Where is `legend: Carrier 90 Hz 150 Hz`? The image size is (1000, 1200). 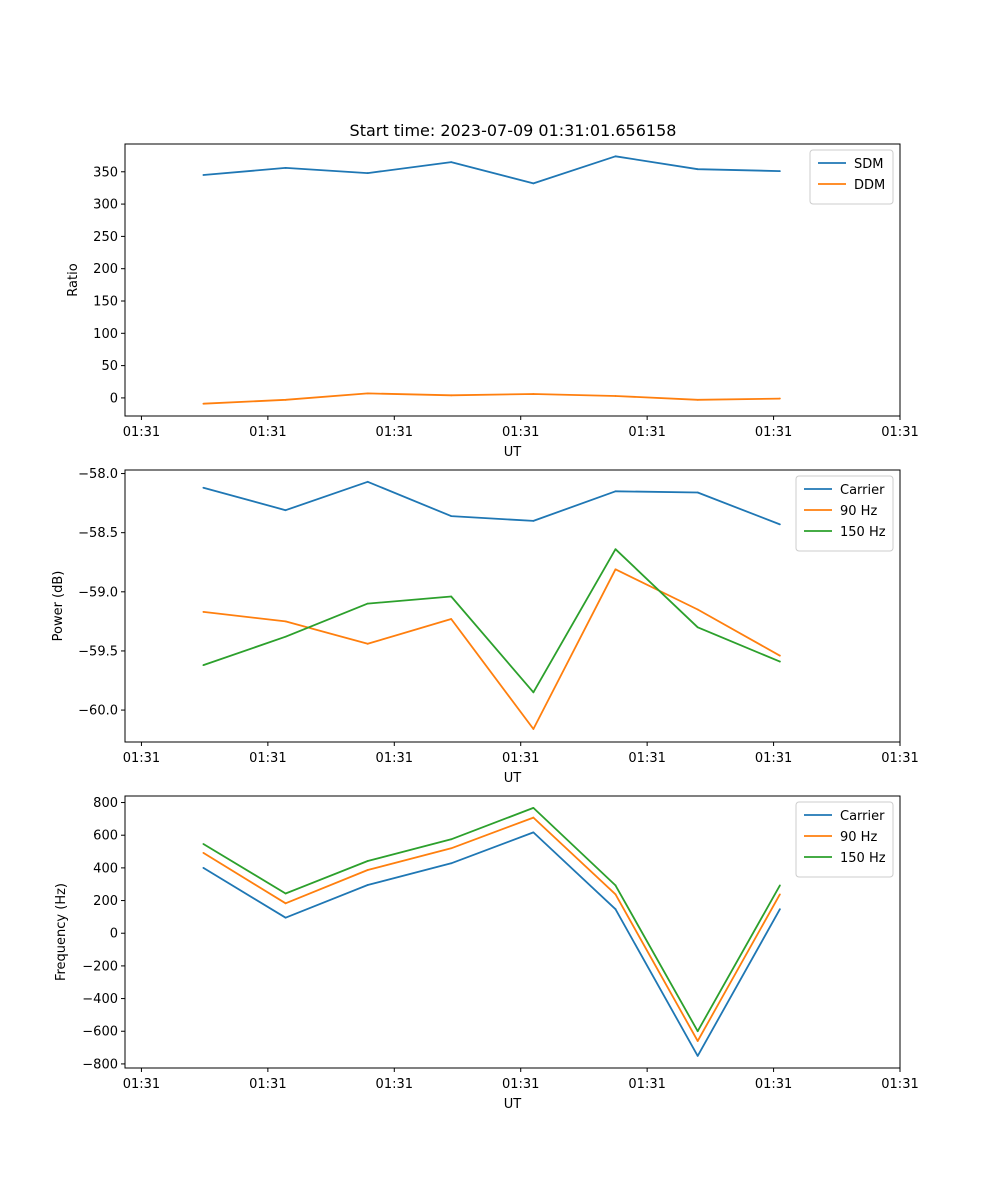
legend: Carrier 90 Hz 150 Hz is located at coordinates (844, 513).